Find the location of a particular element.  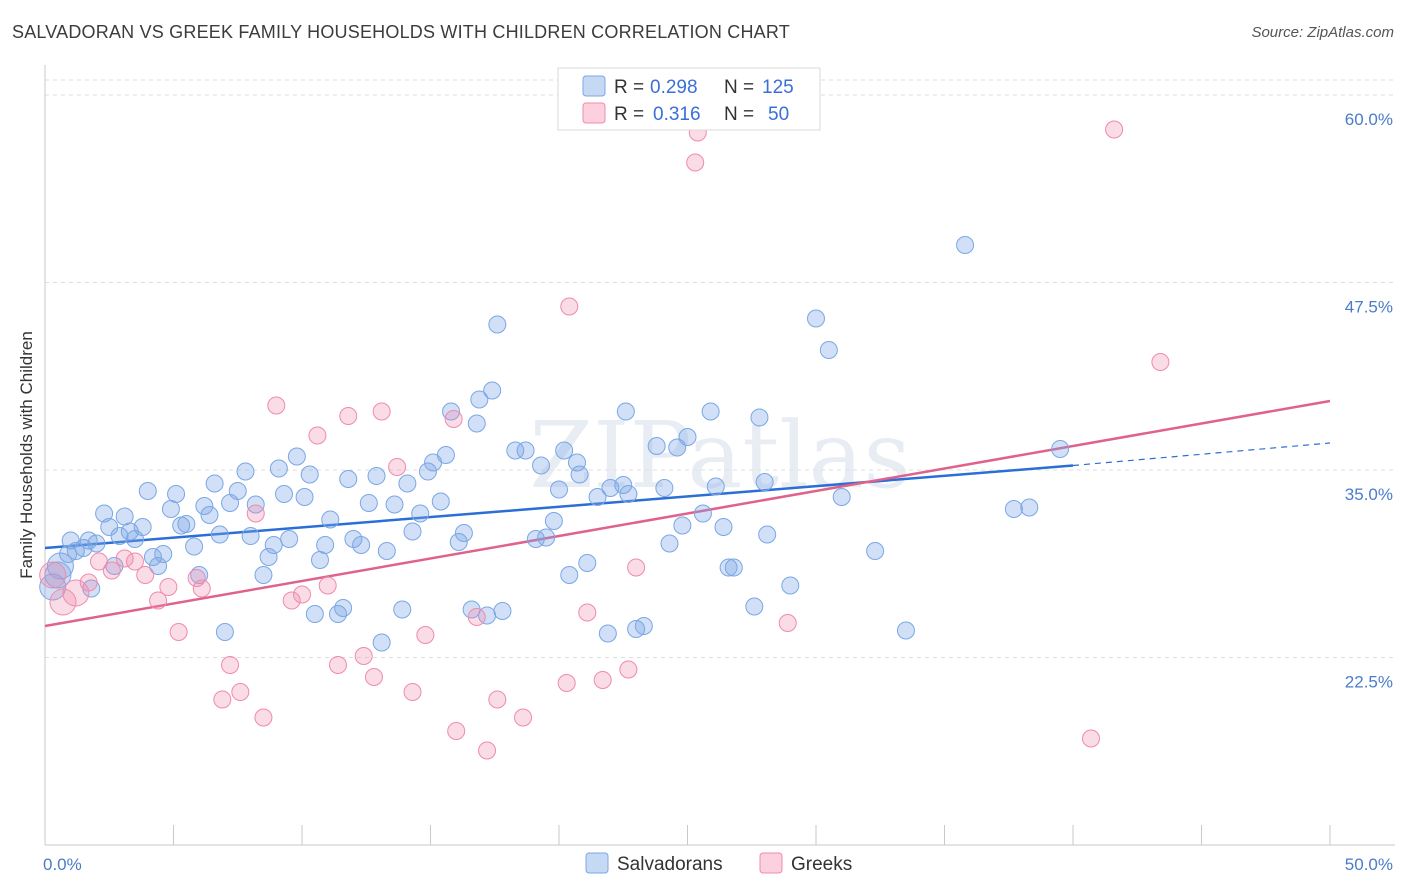

legend-swatch-salvadorans is located at coordinates (594, 86).